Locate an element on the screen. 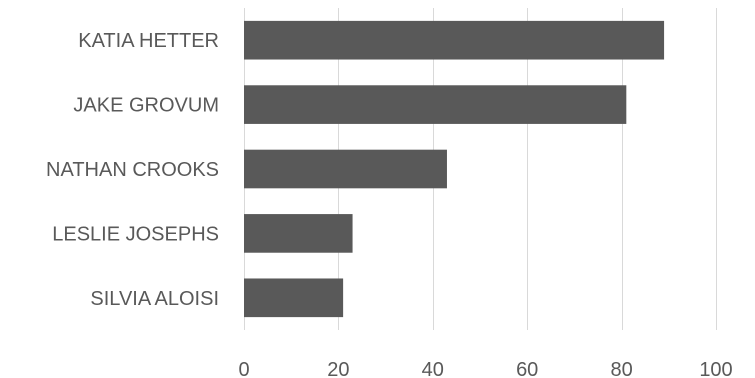 The image size is (755, 378). bar-nathan-crooks is located at coordinates (345, 169).